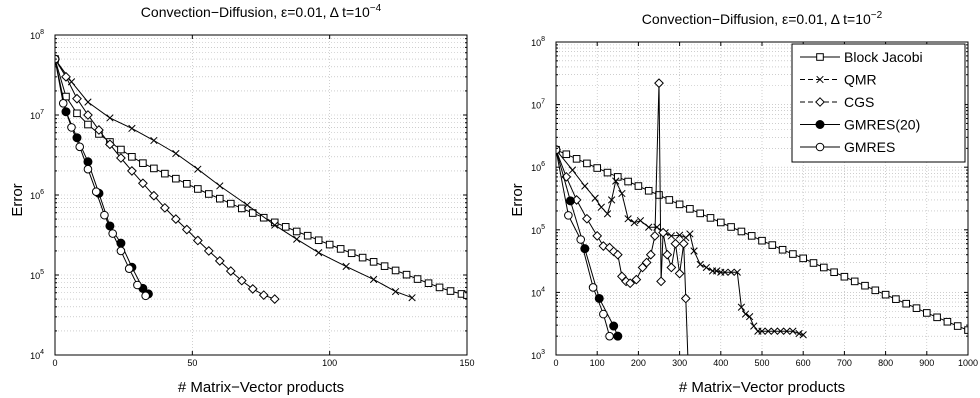 The width and height of the screenshot is (980, 398). I want to click on x-tick-label: 100, so click(329, 363).